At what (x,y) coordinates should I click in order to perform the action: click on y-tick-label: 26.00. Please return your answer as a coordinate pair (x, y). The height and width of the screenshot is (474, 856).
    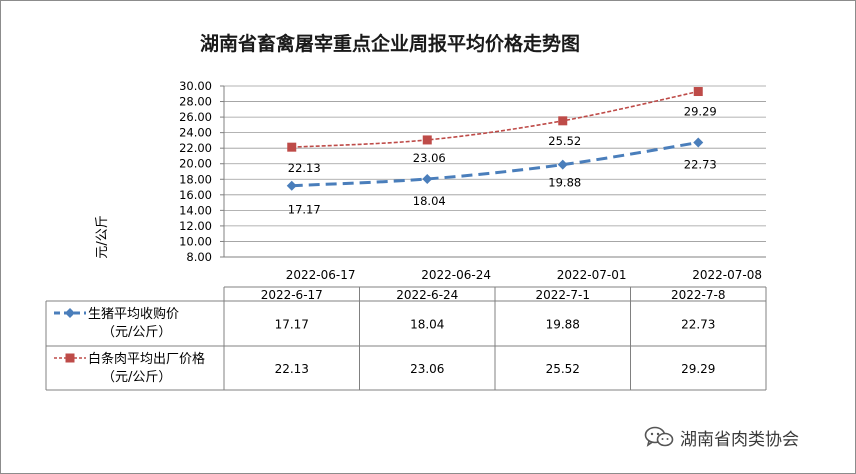
    Looking at the image, I should click on (195, 117).